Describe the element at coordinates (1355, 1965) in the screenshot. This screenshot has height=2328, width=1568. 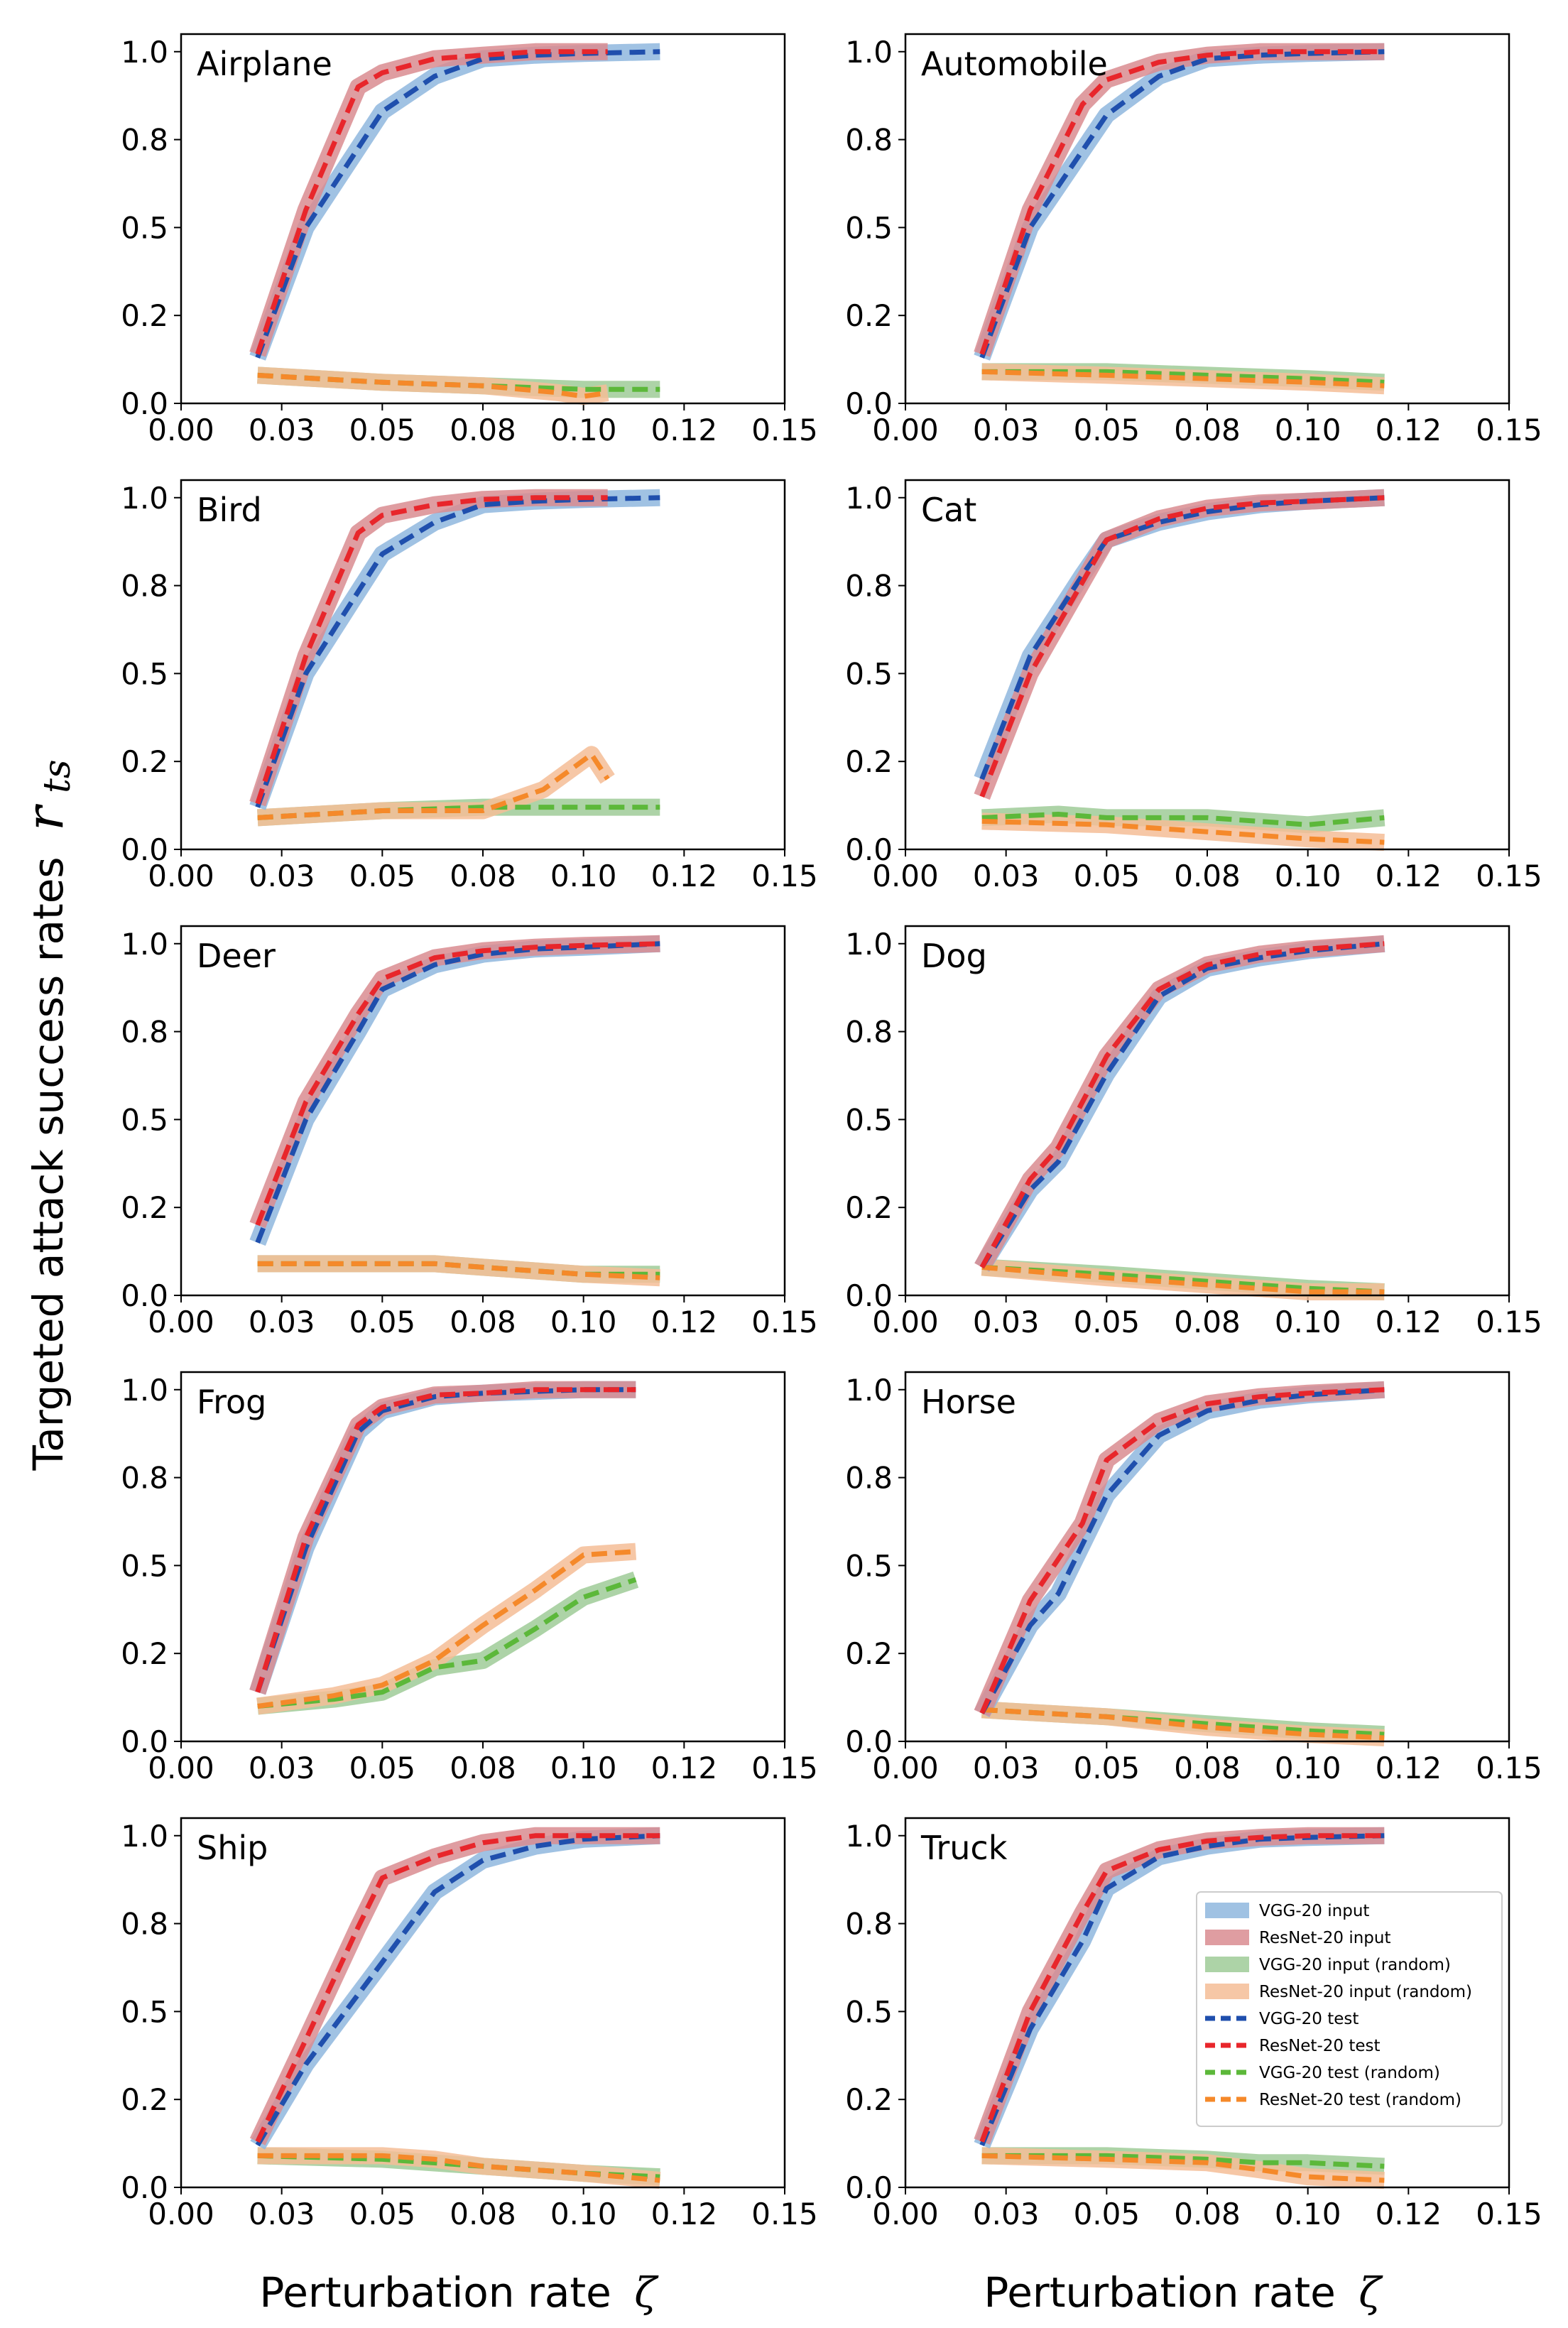
I see `legend-label-vgg_input_random: VGG-20 input (random)` at that location.